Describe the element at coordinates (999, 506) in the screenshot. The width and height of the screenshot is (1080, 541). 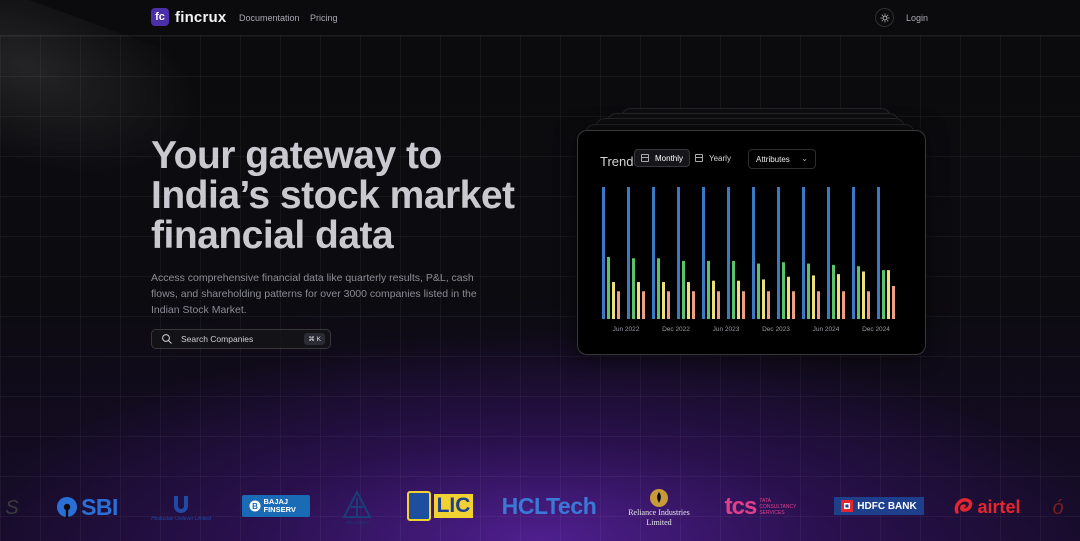
I see `logo-text: airtel` at that location.